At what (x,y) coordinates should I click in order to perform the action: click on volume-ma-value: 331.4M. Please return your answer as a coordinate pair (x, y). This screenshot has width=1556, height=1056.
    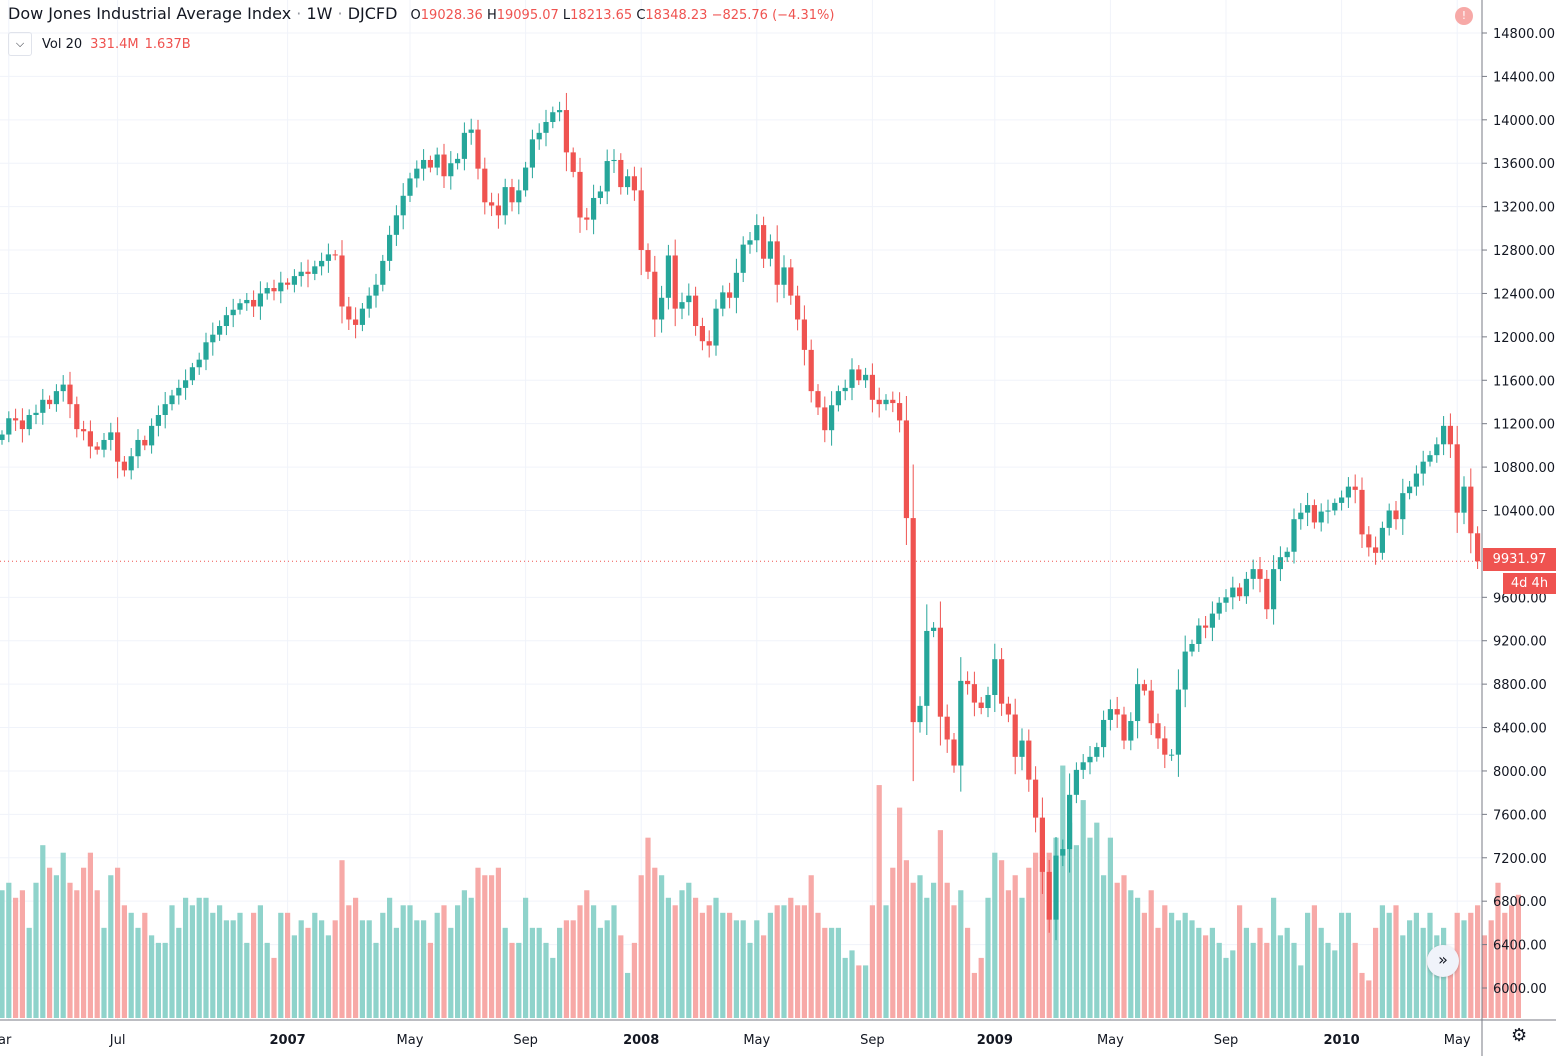
    Looking at the image, I should click on (114, 44).